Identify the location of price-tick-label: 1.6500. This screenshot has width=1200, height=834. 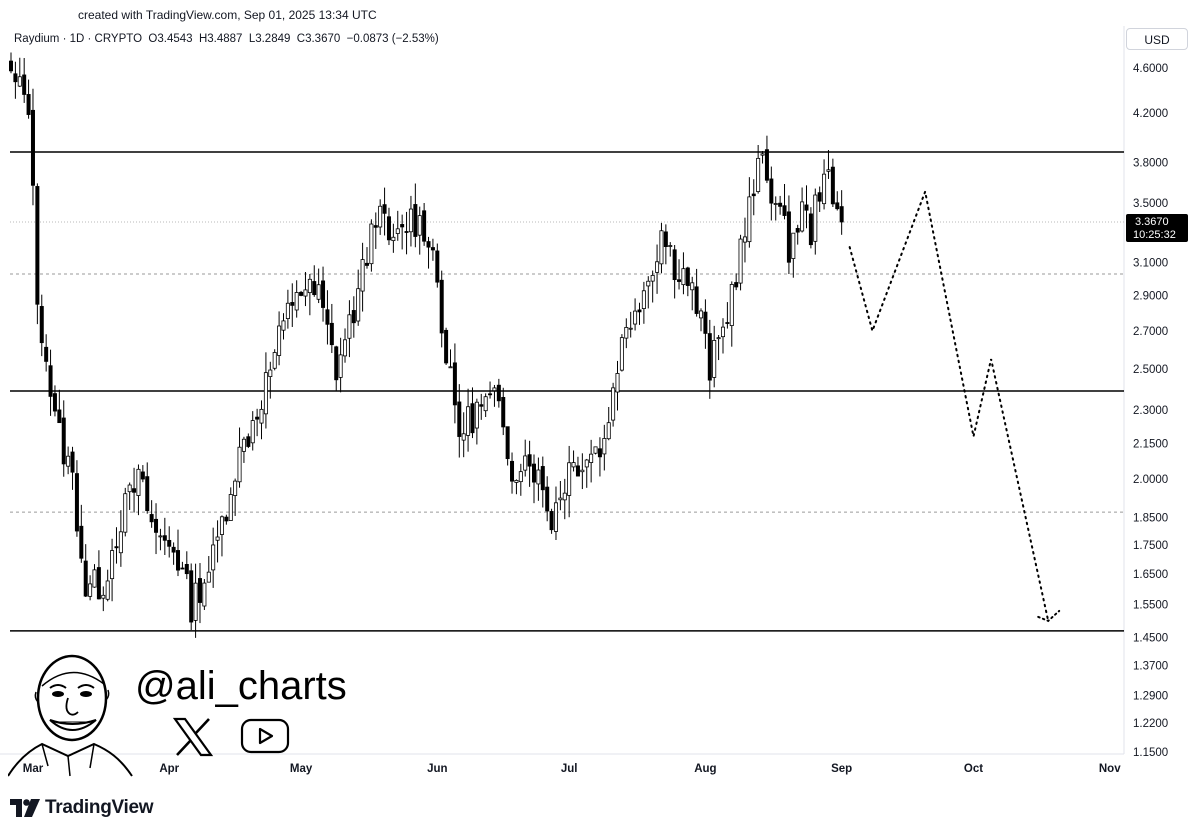
(1150, 575).